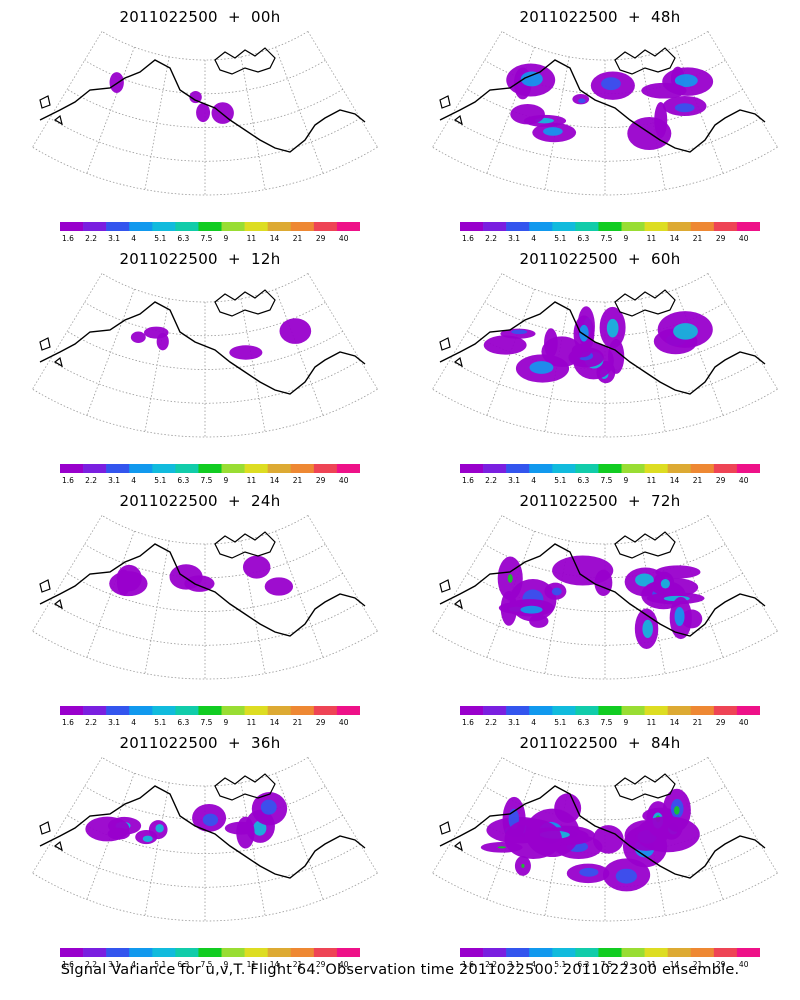 Image resolution: width=800 pixels, height=1000 pixels. What do you see at coordinates (68, 238) in the screenshot?
I see `colorbar-tick-label: 1.6` at bounding box center [68, 238].